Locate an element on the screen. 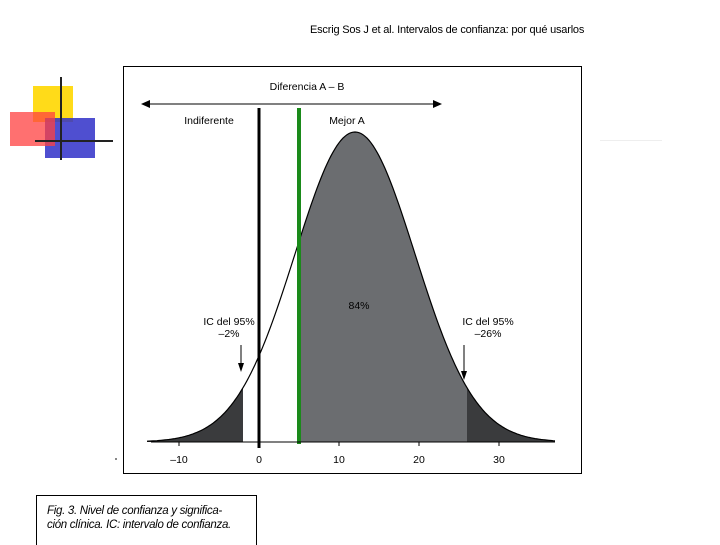  tail-area-right is located at coordinates (511, 414).